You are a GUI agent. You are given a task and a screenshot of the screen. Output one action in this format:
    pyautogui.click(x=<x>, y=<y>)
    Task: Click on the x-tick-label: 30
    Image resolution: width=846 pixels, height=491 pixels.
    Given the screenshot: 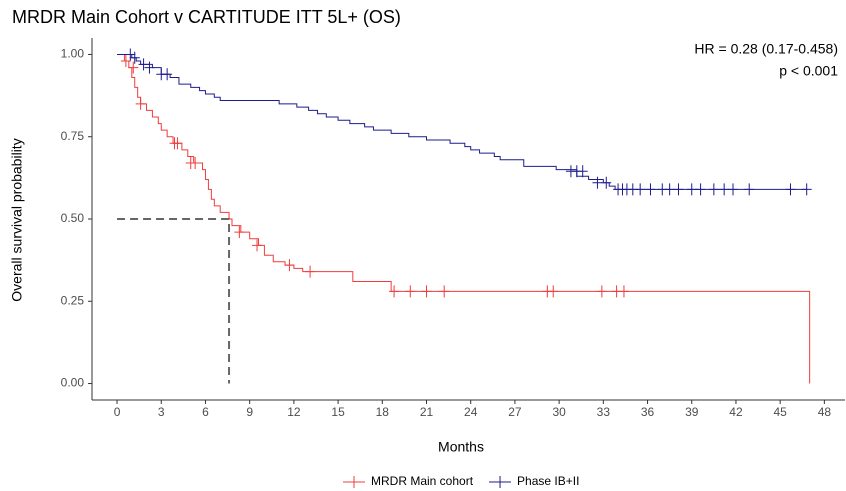 What is the action you would take?
    pyautogui.click(x=559, y=412)
    